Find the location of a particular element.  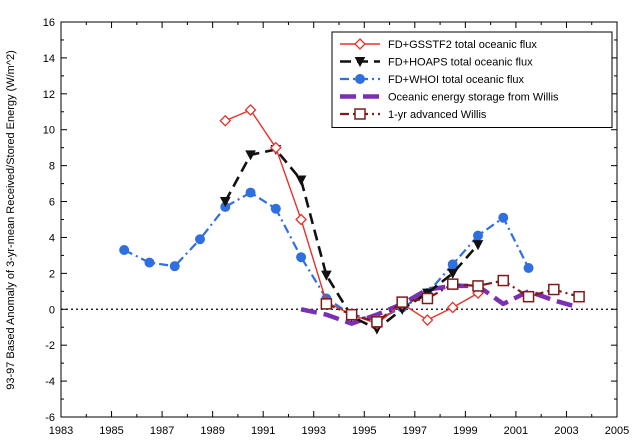

y-tick-label: 10 is located at coordinates (49, 131).